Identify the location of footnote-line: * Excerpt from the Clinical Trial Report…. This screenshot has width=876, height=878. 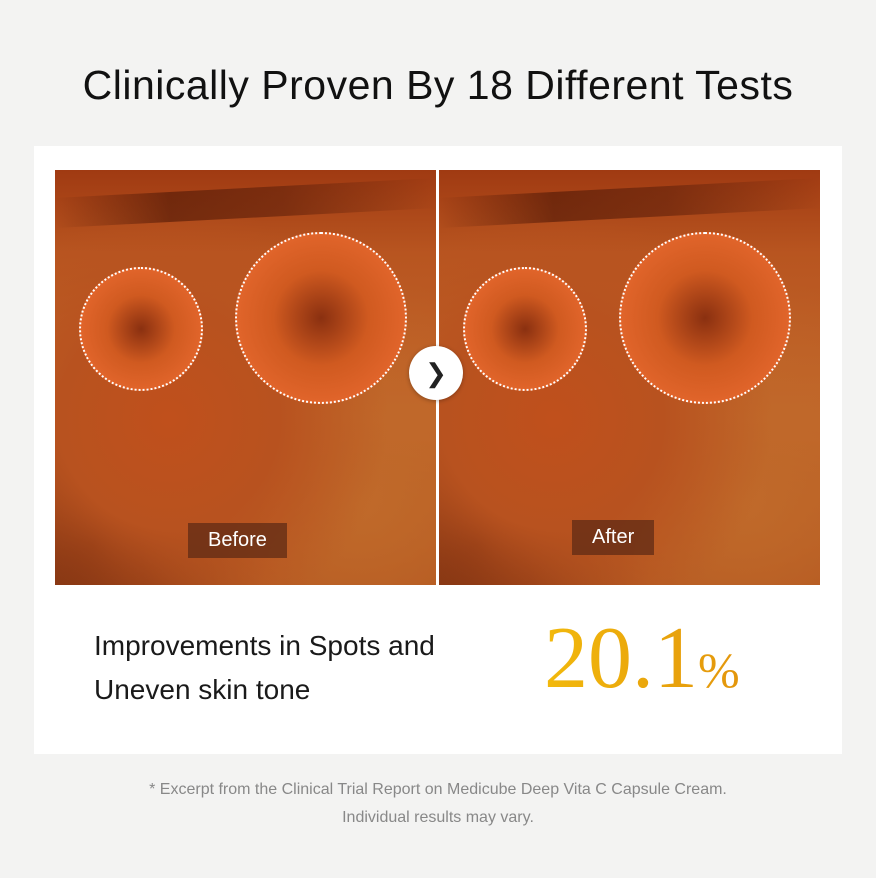
(438, 789).